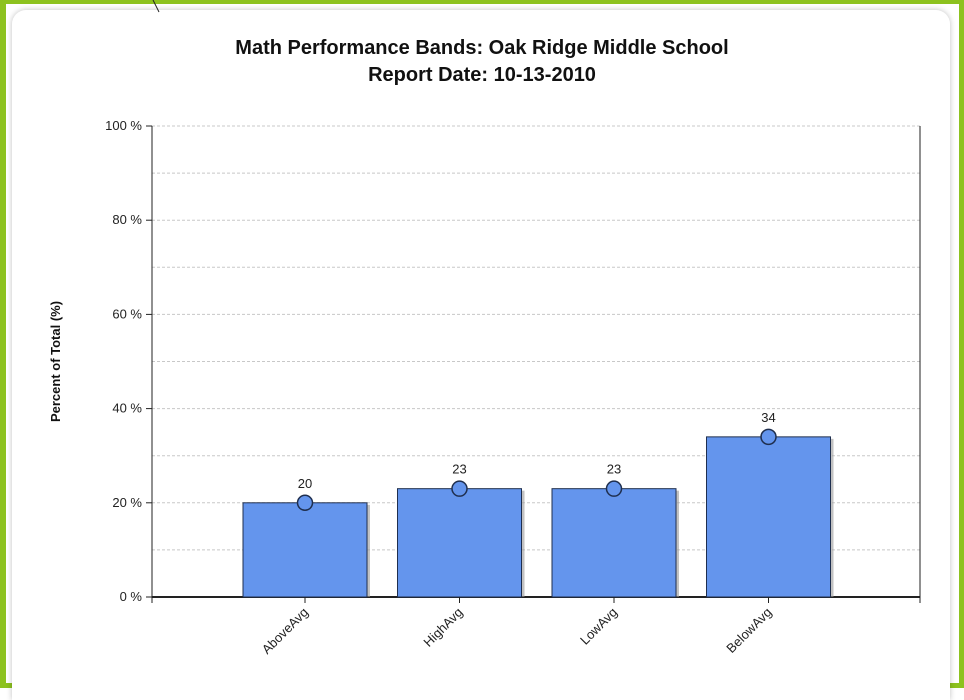  What do you see at coordinates (748, 630) in the screenshot?
I see `x-tick-label: BelowAvg` at bounding box center [748, 630].